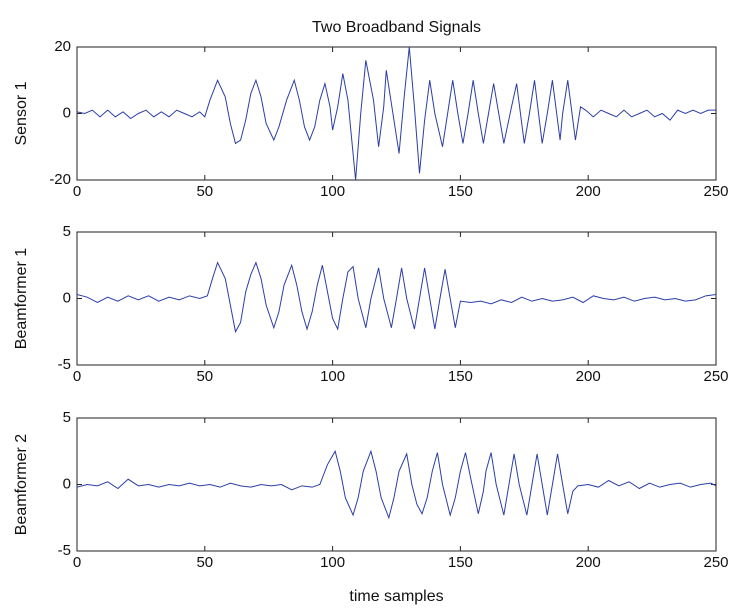 This screenshot has width=731, height=610. I want to click on y-tick-label: -20, so click(60, 179).